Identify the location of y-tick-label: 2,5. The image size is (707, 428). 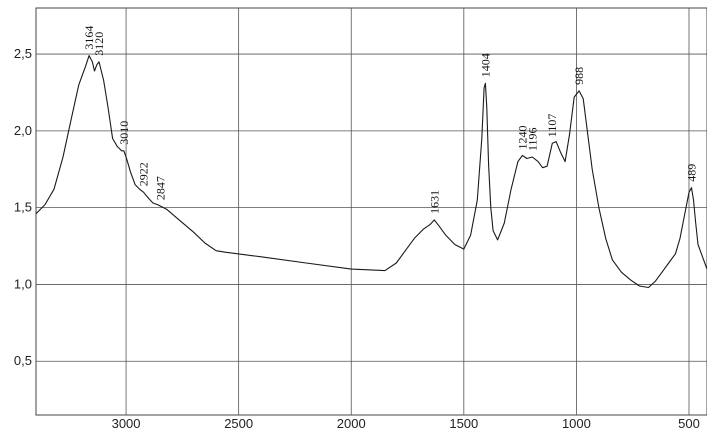
(23, 53).